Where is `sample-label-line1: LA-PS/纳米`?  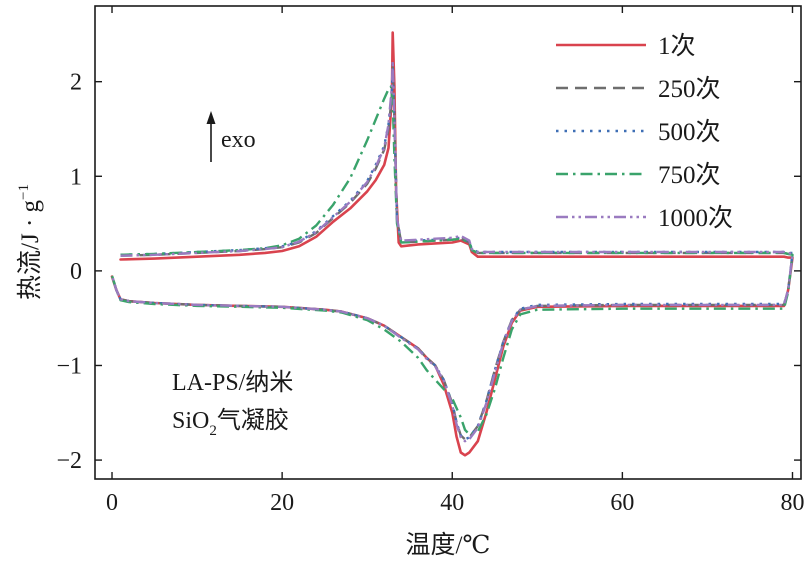 sample-label-line1: LA-PS/纳米 is located at coordinates (232, 382).